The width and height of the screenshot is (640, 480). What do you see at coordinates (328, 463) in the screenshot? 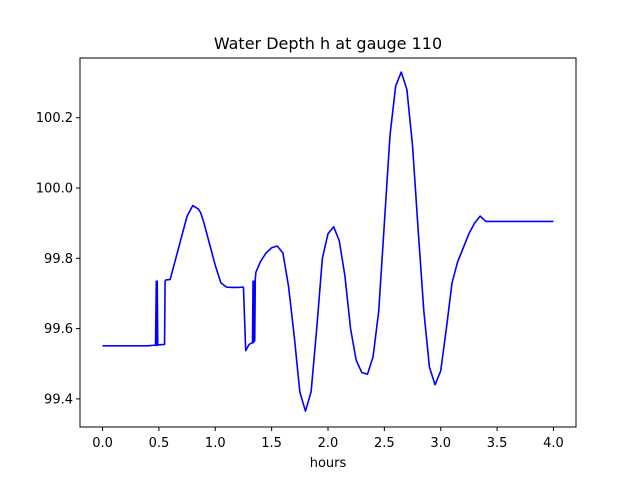
I see `x-axis-label: hours` at bounding box center [328, 463].